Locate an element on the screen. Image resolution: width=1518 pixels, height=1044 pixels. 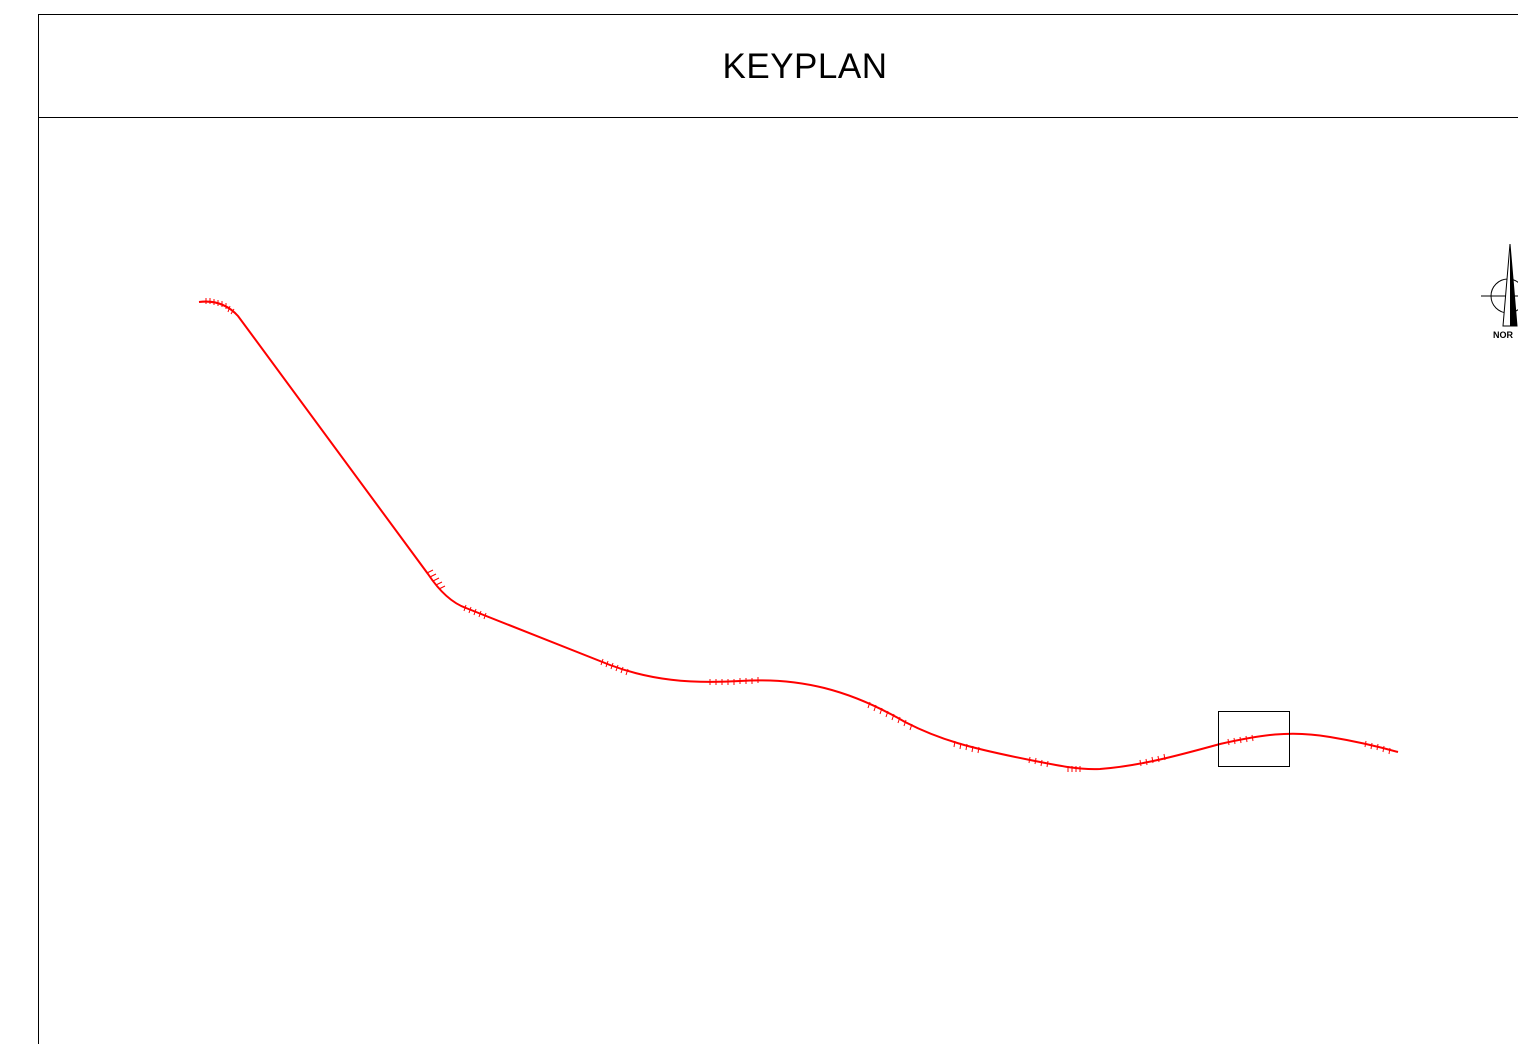
north-arrow-icon: NOR is located at coordinates (1499, 291).